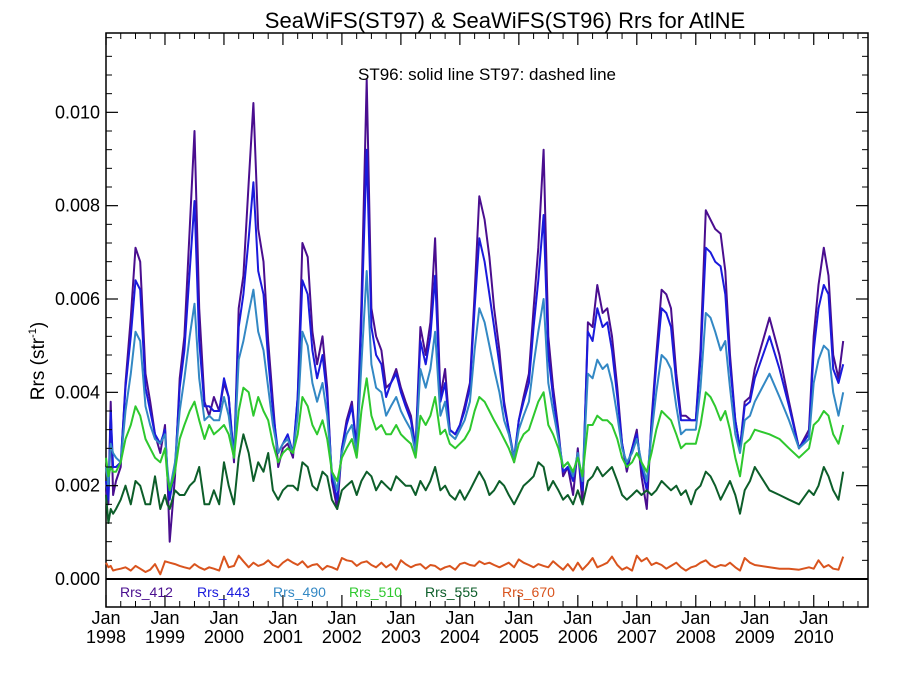  Describe the element at coordinates (451, 592) in the screenshot. I see `legend-entry-rrs-555: Rrs_555` at that location.